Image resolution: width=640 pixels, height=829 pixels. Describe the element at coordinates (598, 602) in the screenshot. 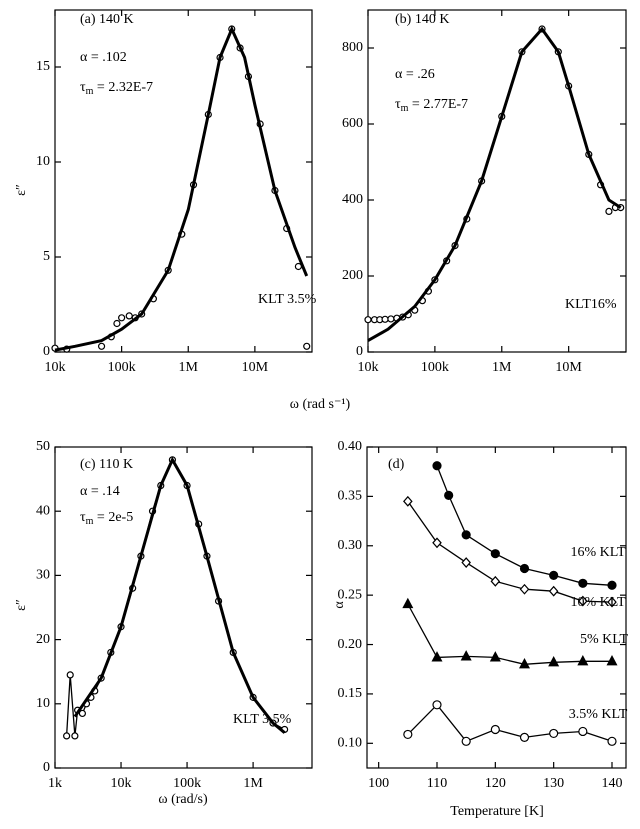

I see `series-label: 10% KLT` at that location.